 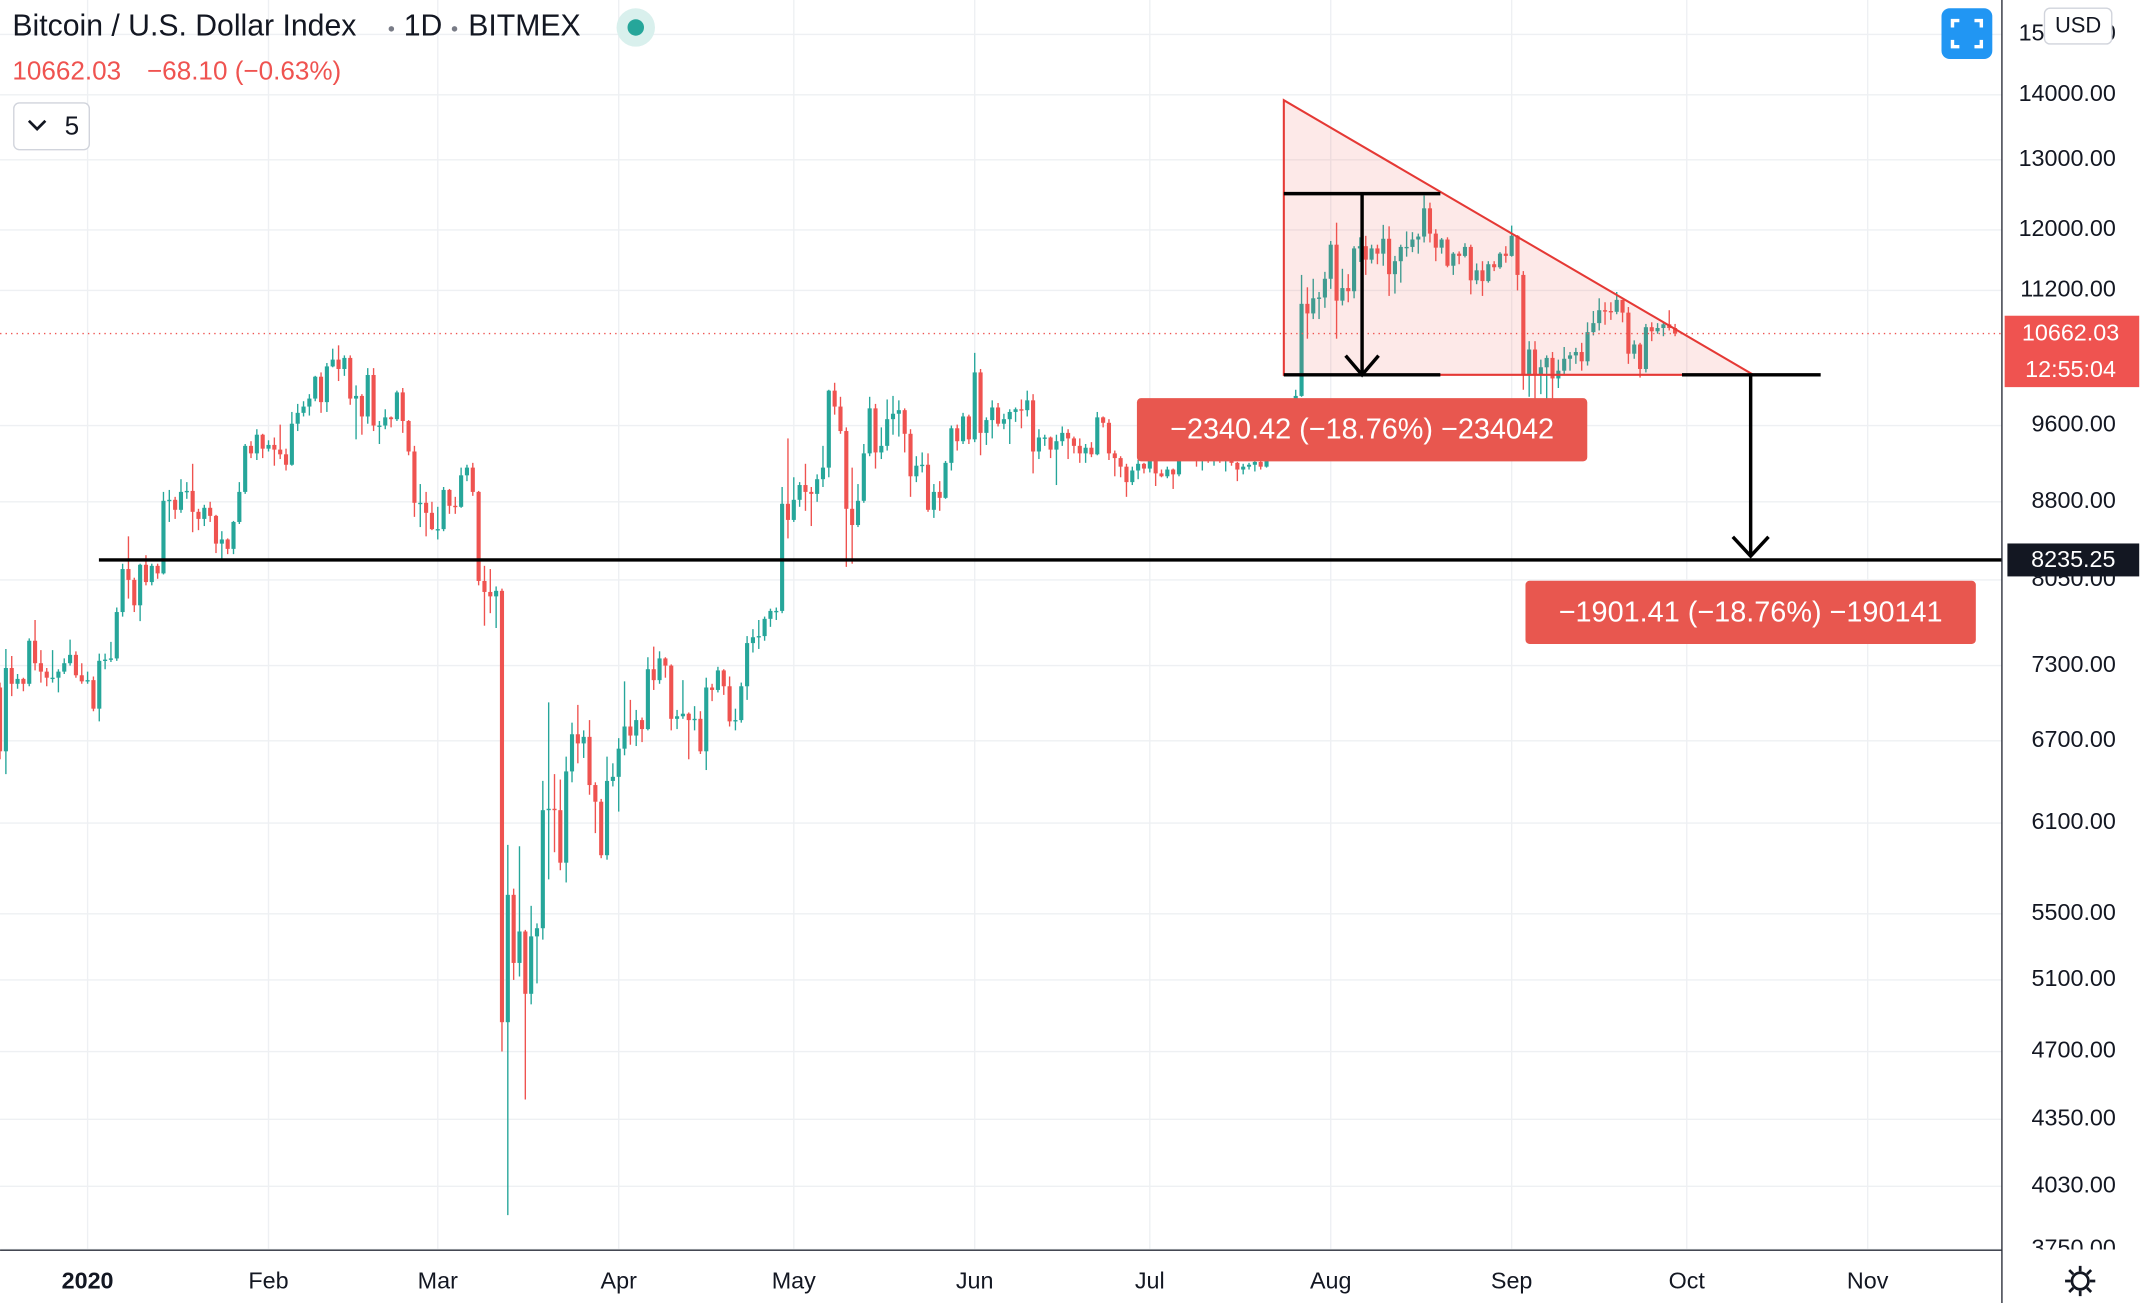 What do you see at coordinates (635, 27) in the screenshot?
I see `market-status-dot` at bounding box center [635, 27].